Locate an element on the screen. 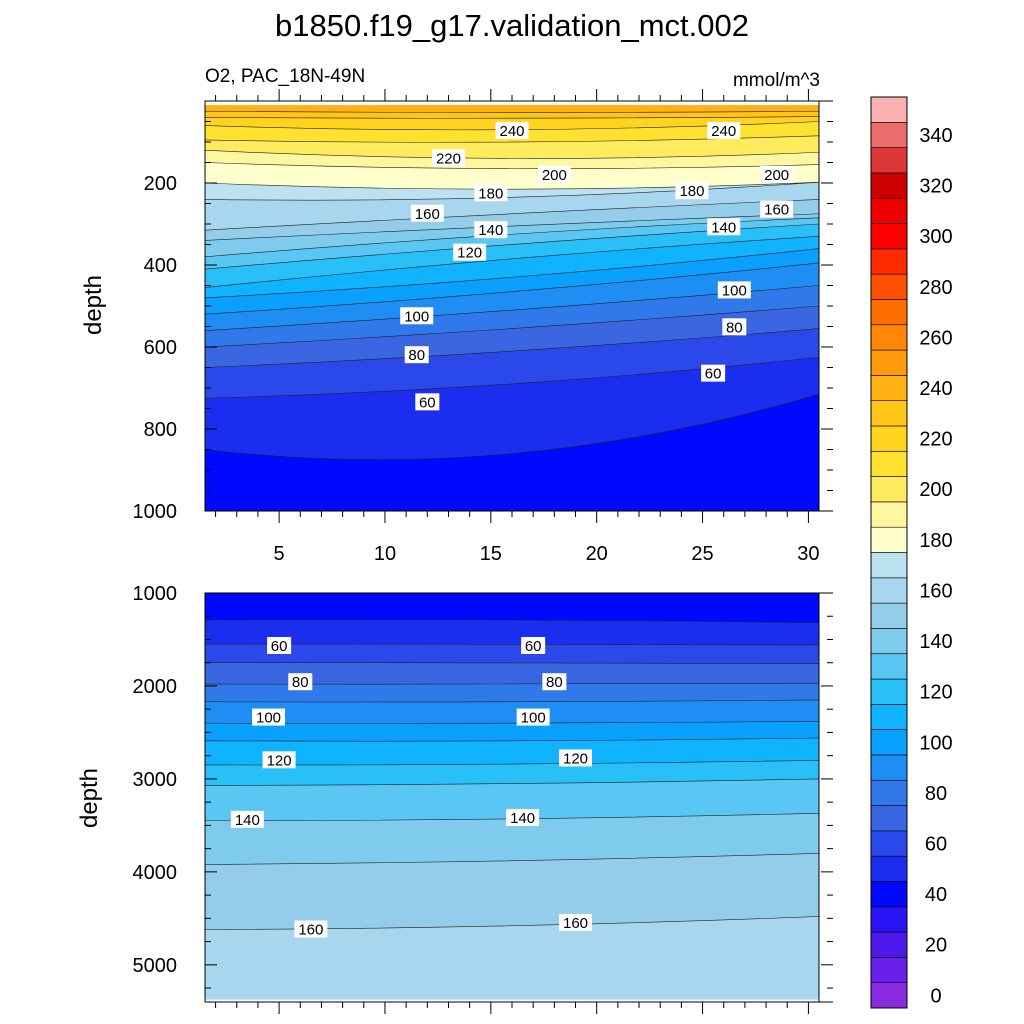 The width and height of the screenshot is (1024, 1024). lower-contour-label: 140 is located at coordinates (522, 818).